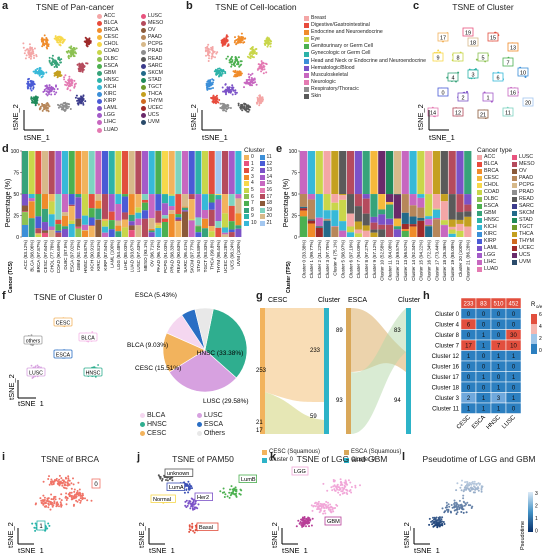  Describe the element at coordinates (162, 550) in the screenshot. I see `panel-j-xlabel: tSNE_1` at that location.